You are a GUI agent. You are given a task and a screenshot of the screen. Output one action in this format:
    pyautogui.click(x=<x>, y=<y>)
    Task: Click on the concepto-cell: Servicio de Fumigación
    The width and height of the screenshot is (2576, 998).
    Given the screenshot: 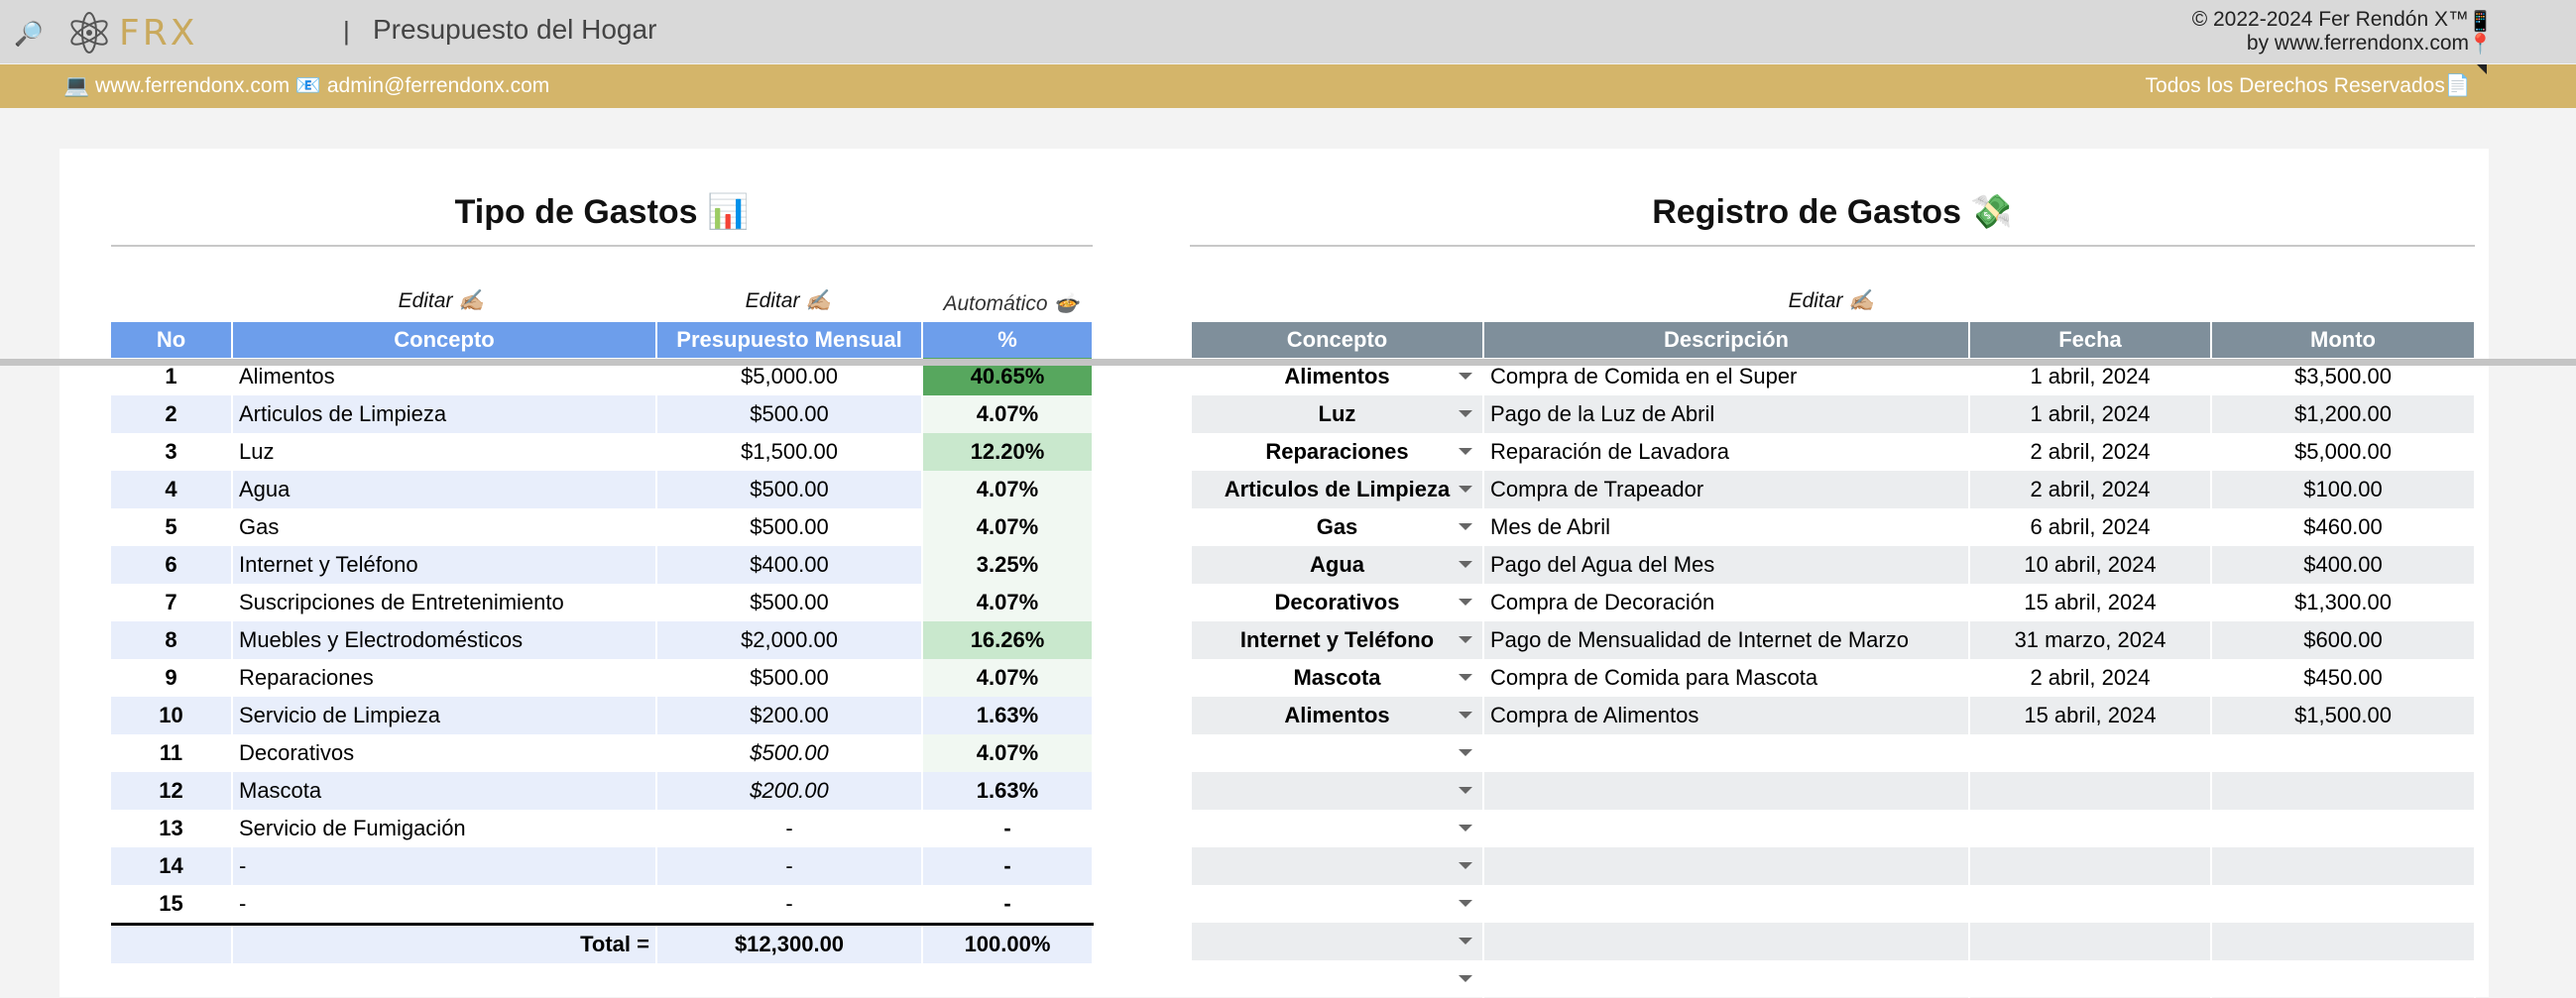 What is the action you would take?
    pyautogui.click(x=444, y=828)
    